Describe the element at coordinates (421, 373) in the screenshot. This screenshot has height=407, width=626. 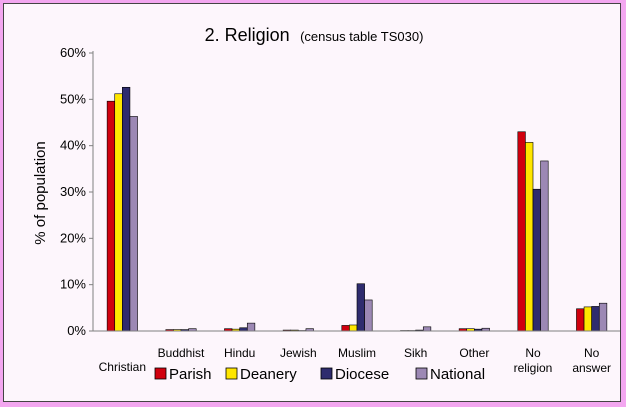
I see `legend-swatch-national` at that location.